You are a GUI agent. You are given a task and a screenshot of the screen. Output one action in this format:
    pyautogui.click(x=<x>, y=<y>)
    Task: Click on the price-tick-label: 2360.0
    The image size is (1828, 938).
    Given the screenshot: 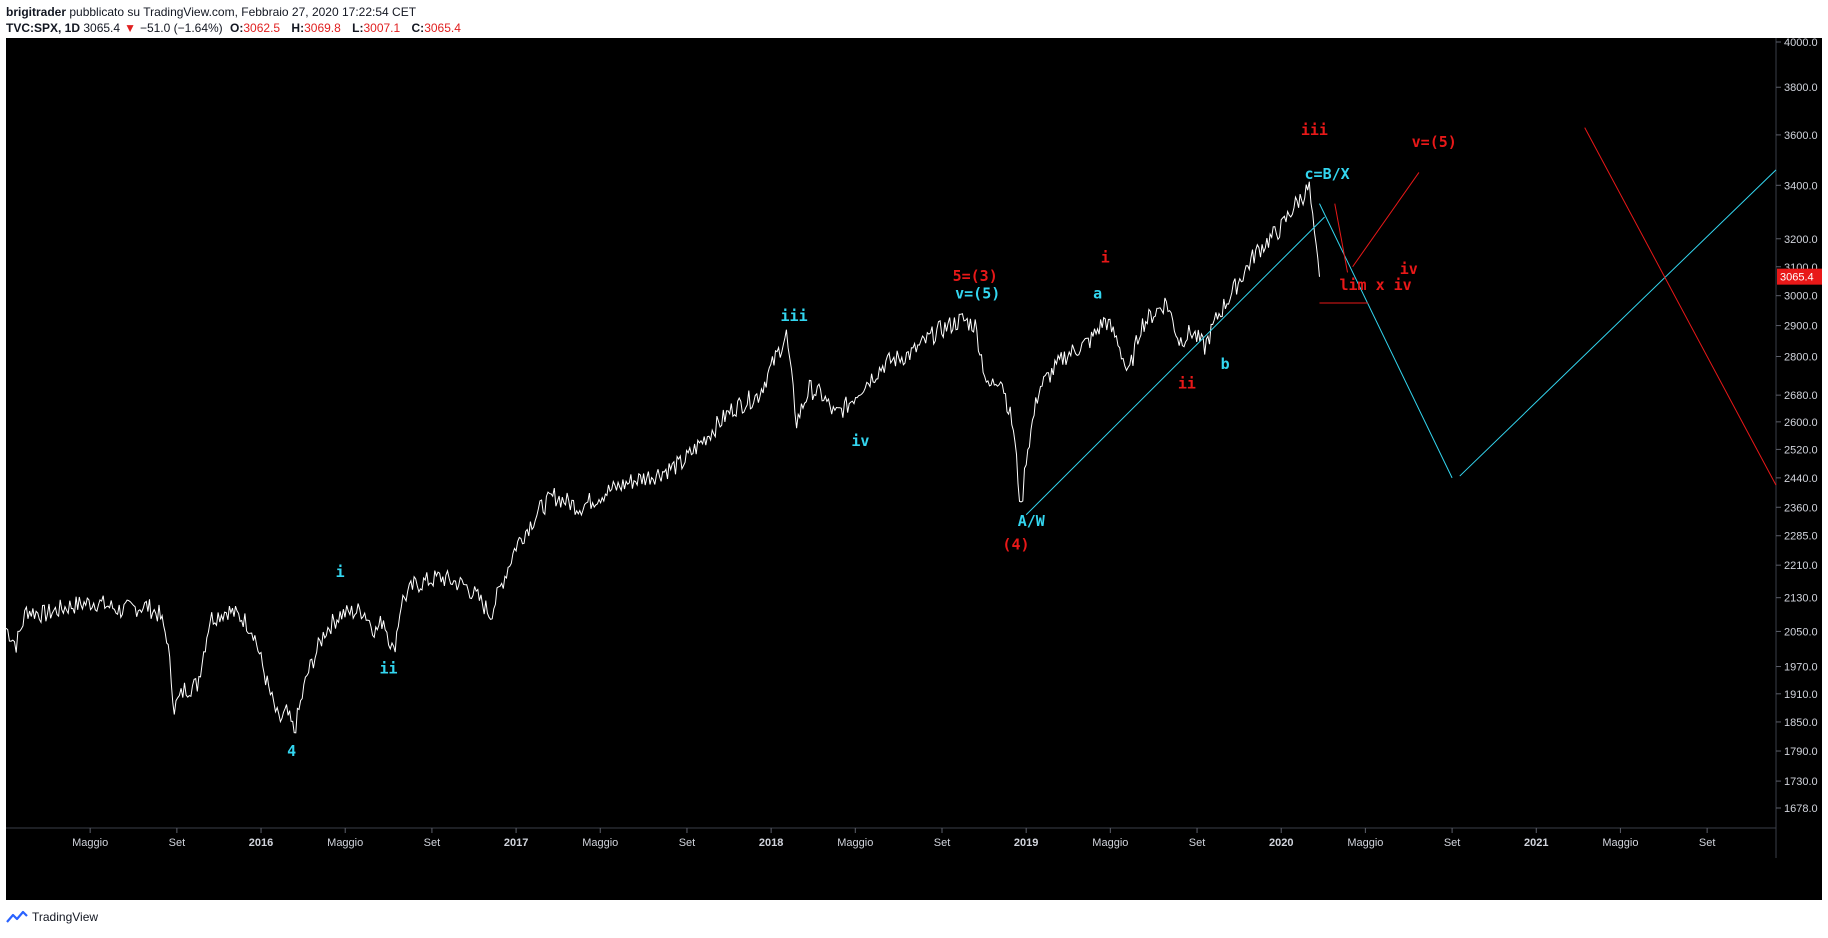 What is the action you would take?
    pyautogui.click(x=1801, y=508)
    